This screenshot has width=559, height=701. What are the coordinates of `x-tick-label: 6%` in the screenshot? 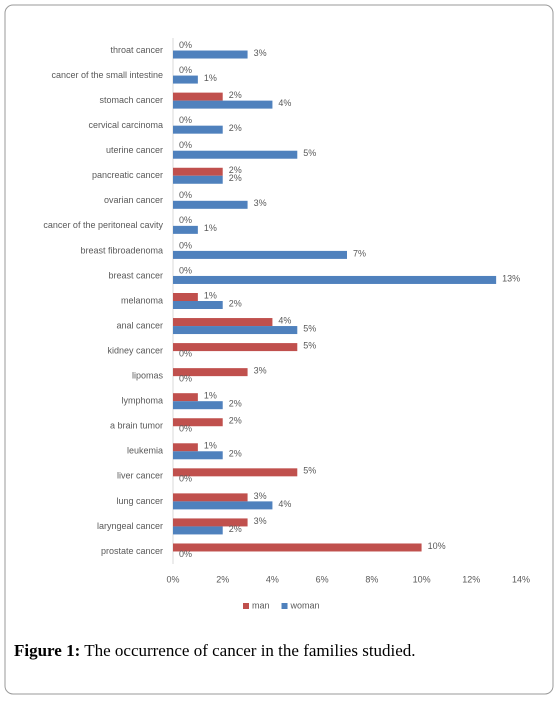 It's located at (322, 579).